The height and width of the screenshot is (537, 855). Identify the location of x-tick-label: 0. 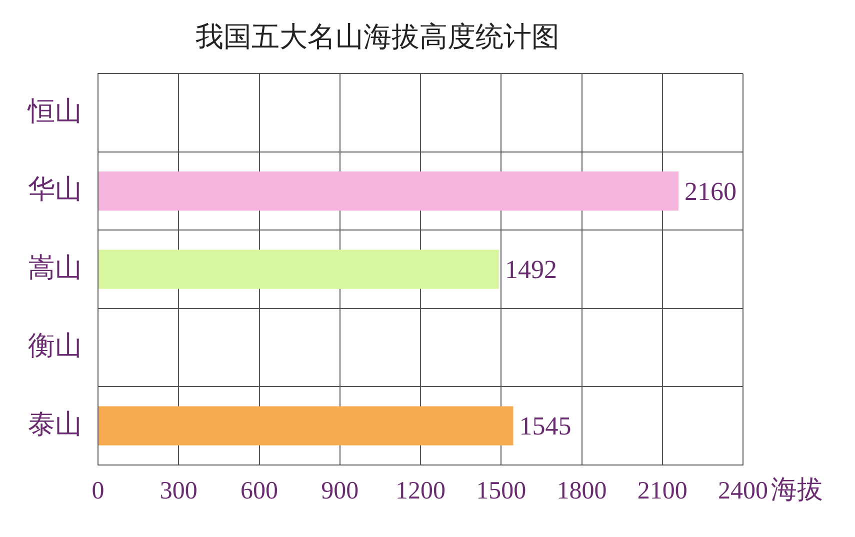
(98, 491).